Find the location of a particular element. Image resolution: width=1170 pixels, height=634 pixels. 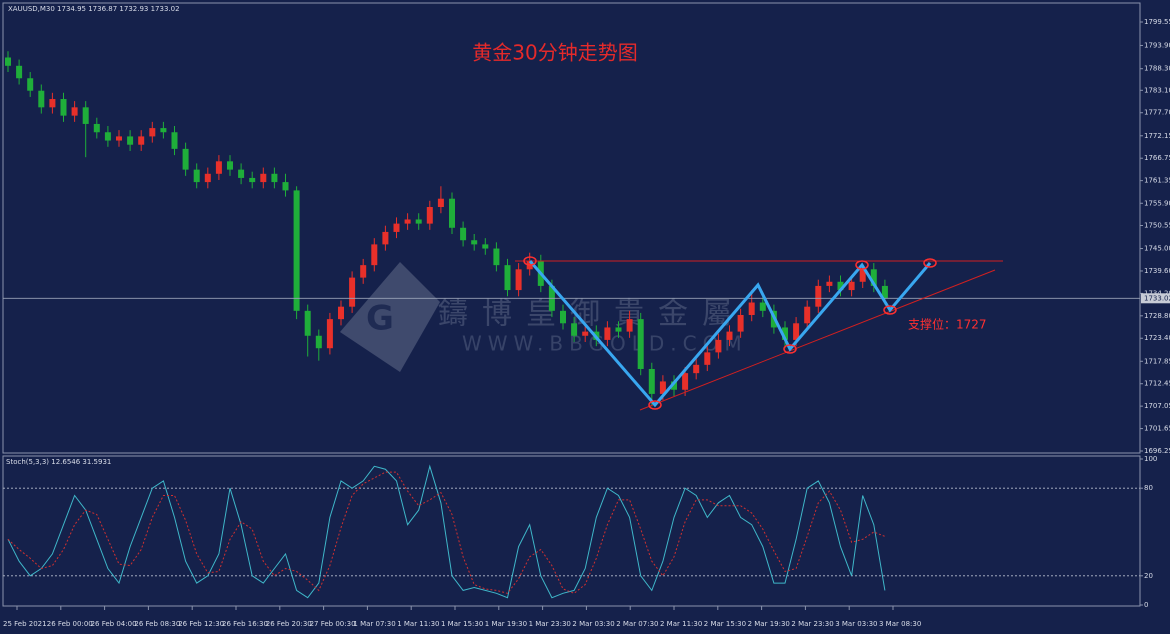

annotations is located at coordinates (759, 333).